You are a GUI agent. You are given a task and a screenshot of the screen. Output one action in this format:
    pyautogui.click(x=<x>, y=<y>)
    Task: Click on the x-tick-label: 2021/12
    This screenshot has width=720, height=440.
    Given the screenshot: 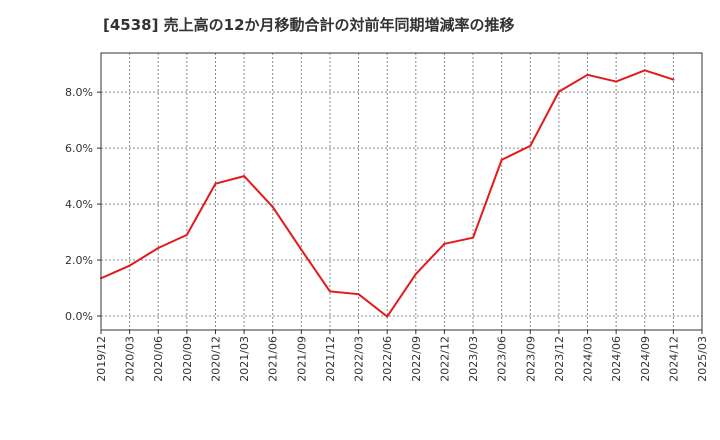 What is the action you would take?
    pyautogui.click(x=330, y=359)
    